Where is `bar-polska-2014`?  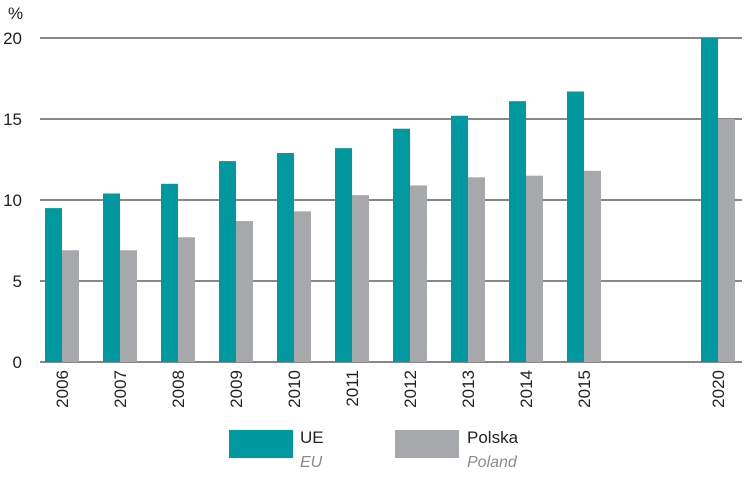 bar-polska-2014 is located at coordinates (534, 268).